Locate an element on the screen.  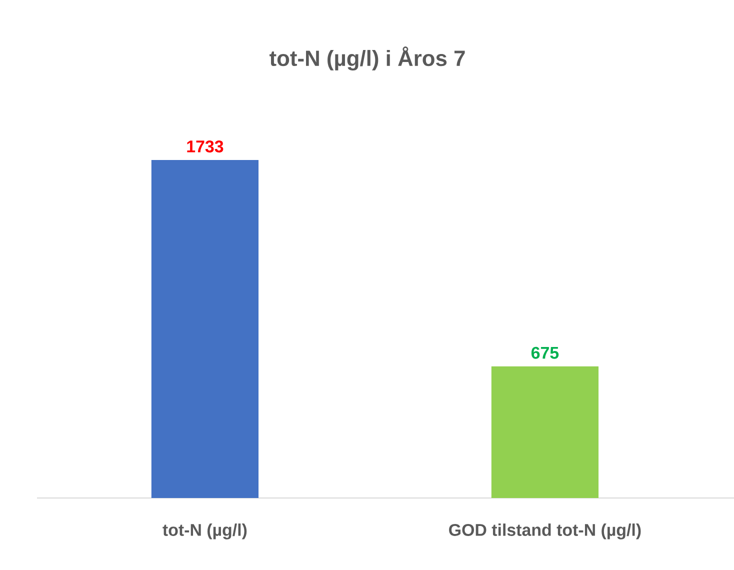
x-tick-label: tot-N (µg/l) is located at coordinates (204, 532).